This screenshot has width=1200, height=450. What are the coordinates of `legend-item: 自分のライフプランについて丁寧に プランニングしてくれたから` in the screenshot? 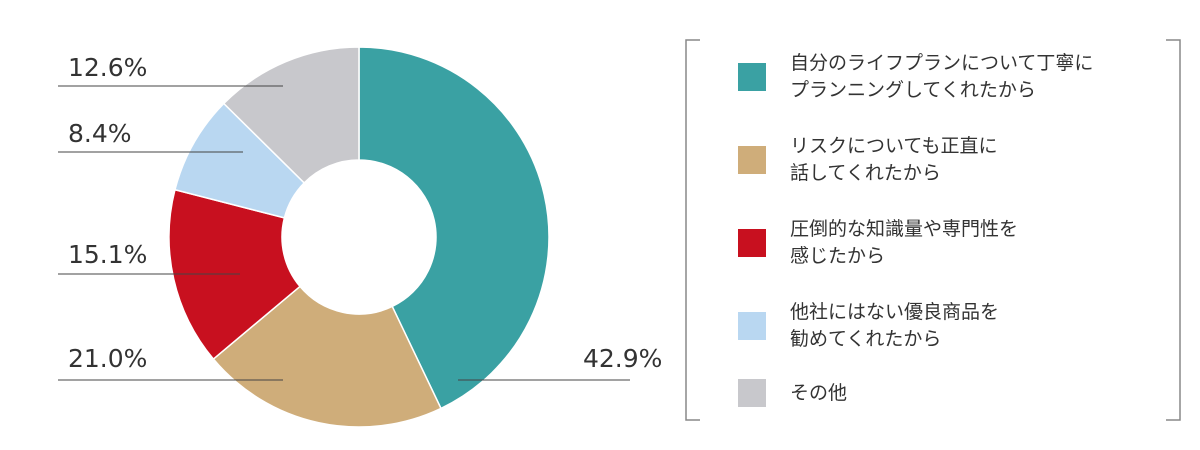 It's located at (915, 77).